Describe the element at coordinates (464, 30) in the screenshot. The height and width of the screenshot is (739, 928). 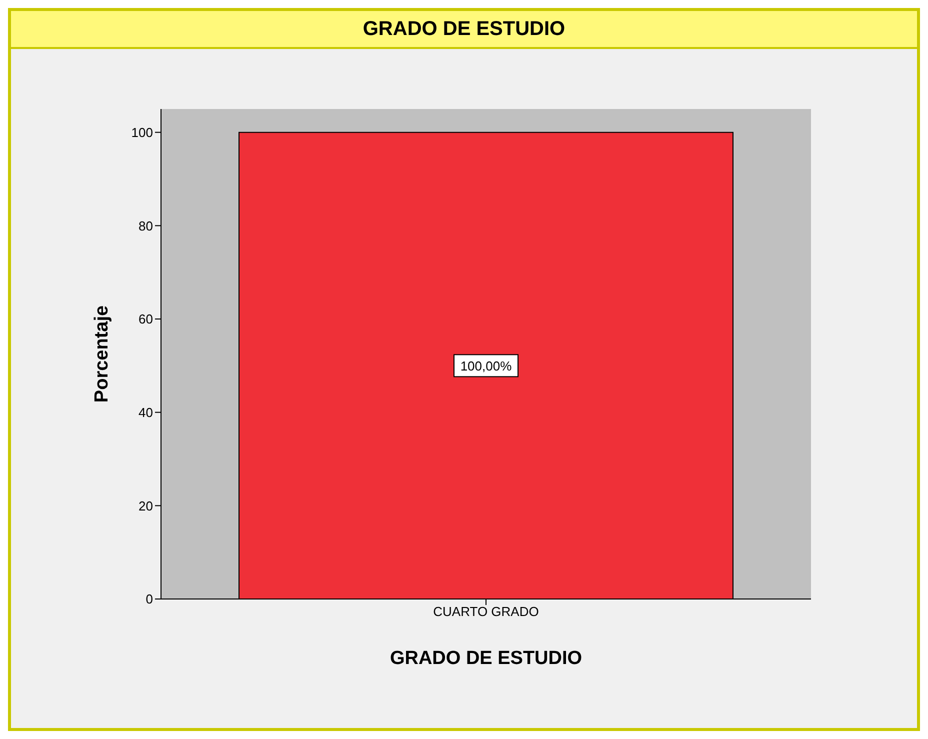
I see `chart-title: GRADO DE ESTUDIO` at that location.